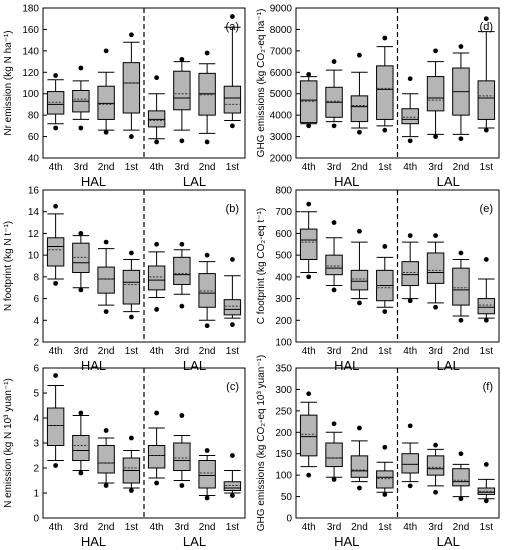  I want to click on y-tick-label: 150, so click(283, 454).